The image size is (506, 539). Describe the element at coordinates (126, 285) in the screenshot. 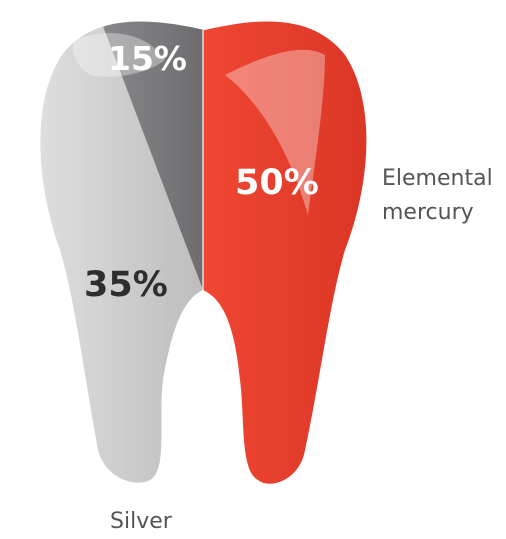

I see `slice-label-silver: 35%` at that location.